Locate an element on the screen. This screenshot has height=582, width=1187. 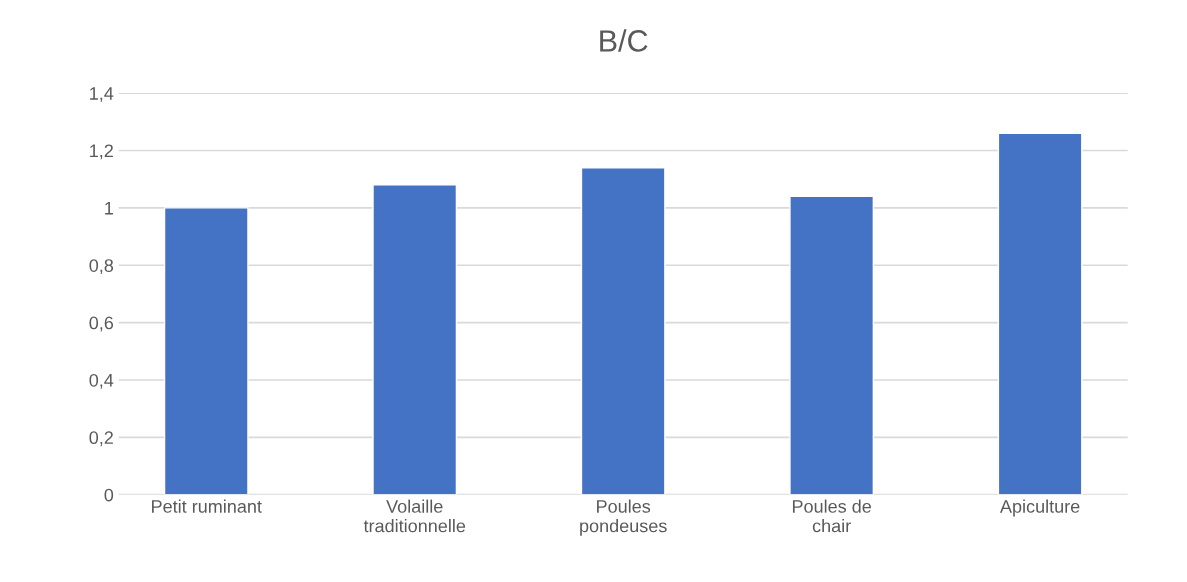
x-tick-label: Poules pondeuses is located at coordinates (623, 517).